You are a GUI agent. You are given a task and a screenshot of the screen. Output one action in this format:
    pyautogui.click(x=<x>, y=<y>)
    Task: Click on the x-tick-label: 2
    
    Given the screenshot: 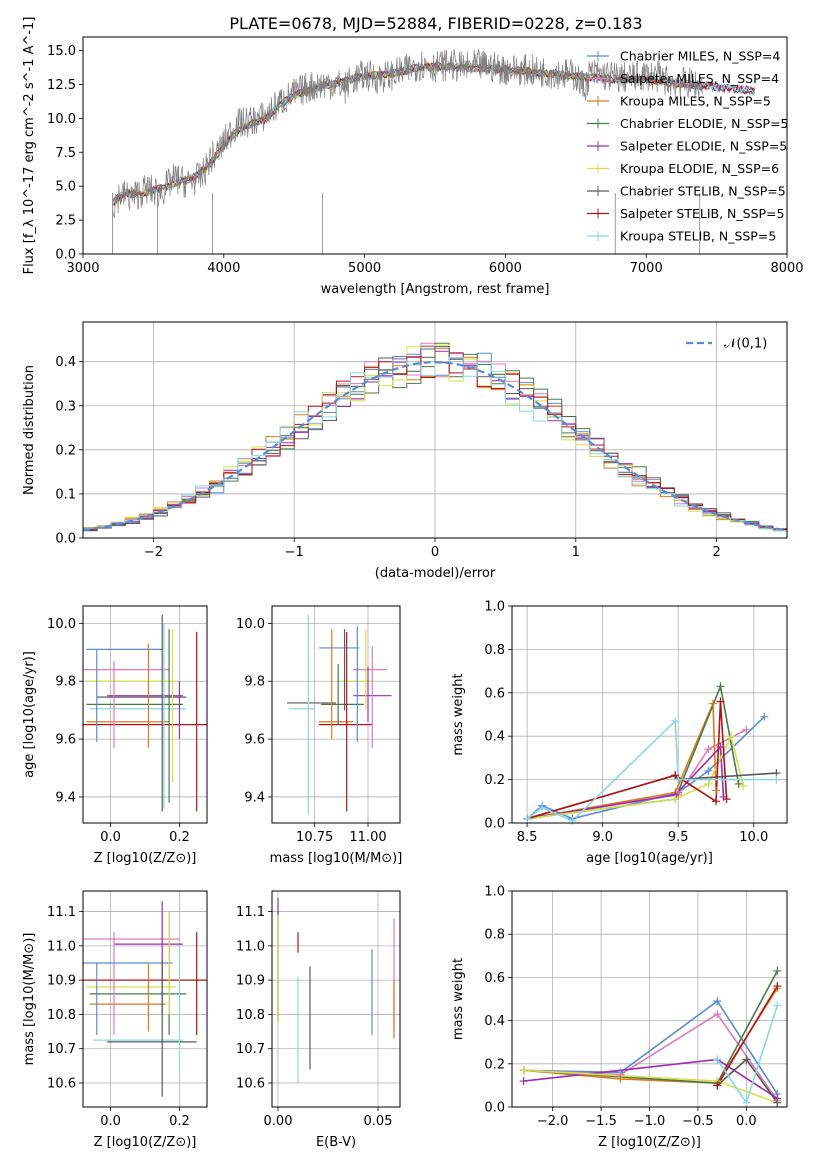 What is the action you would take?
    pyautogui.click(x=716, y=552)
    